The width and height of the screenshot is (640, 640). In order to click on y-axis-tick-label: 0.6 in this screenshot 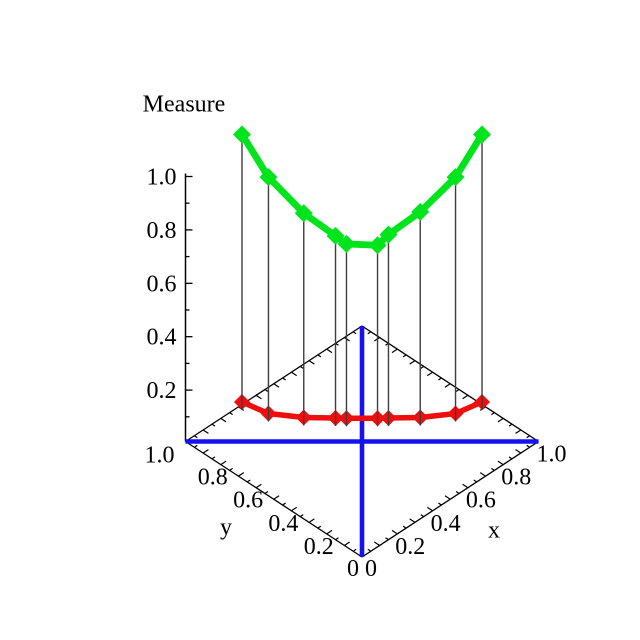, I will do `click(248, 501)`.